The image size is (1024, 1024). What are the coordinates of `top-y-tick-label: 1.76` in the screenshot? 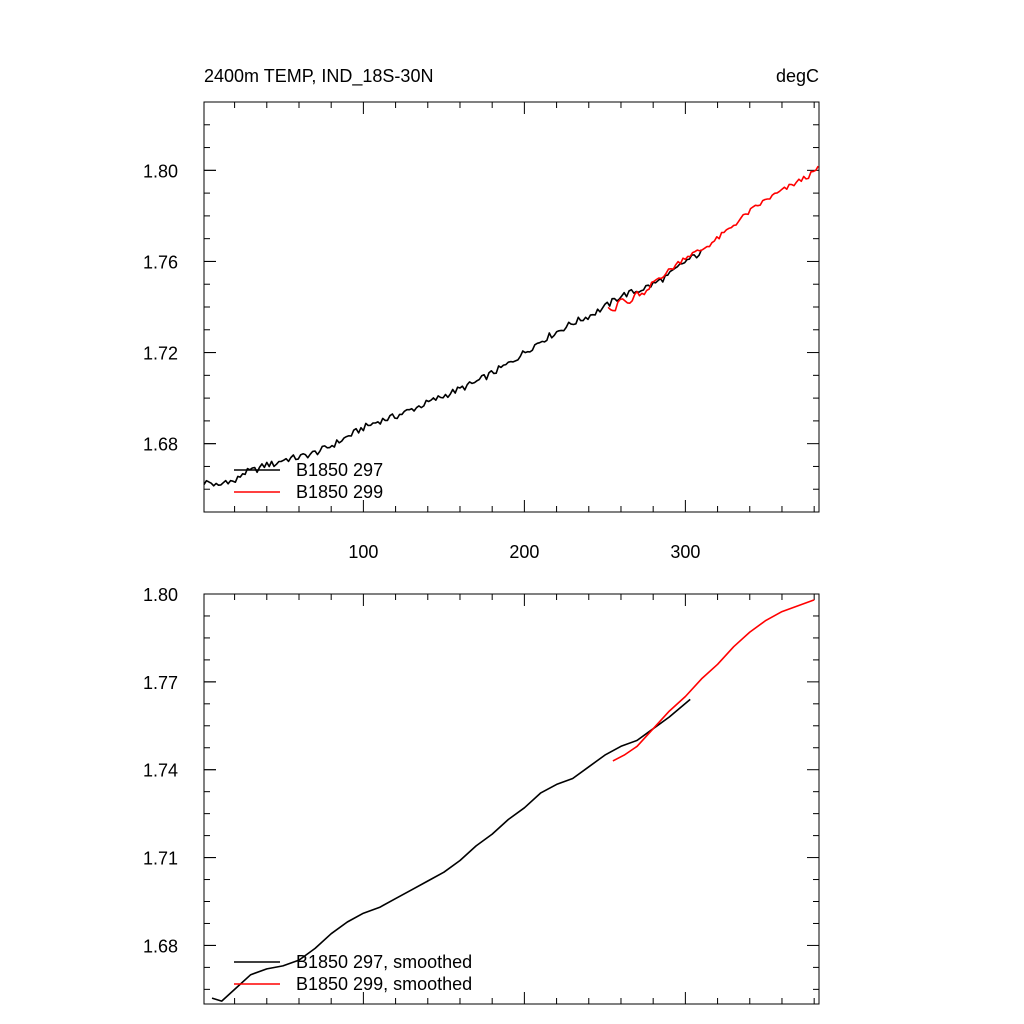 It's located at (160, 262).